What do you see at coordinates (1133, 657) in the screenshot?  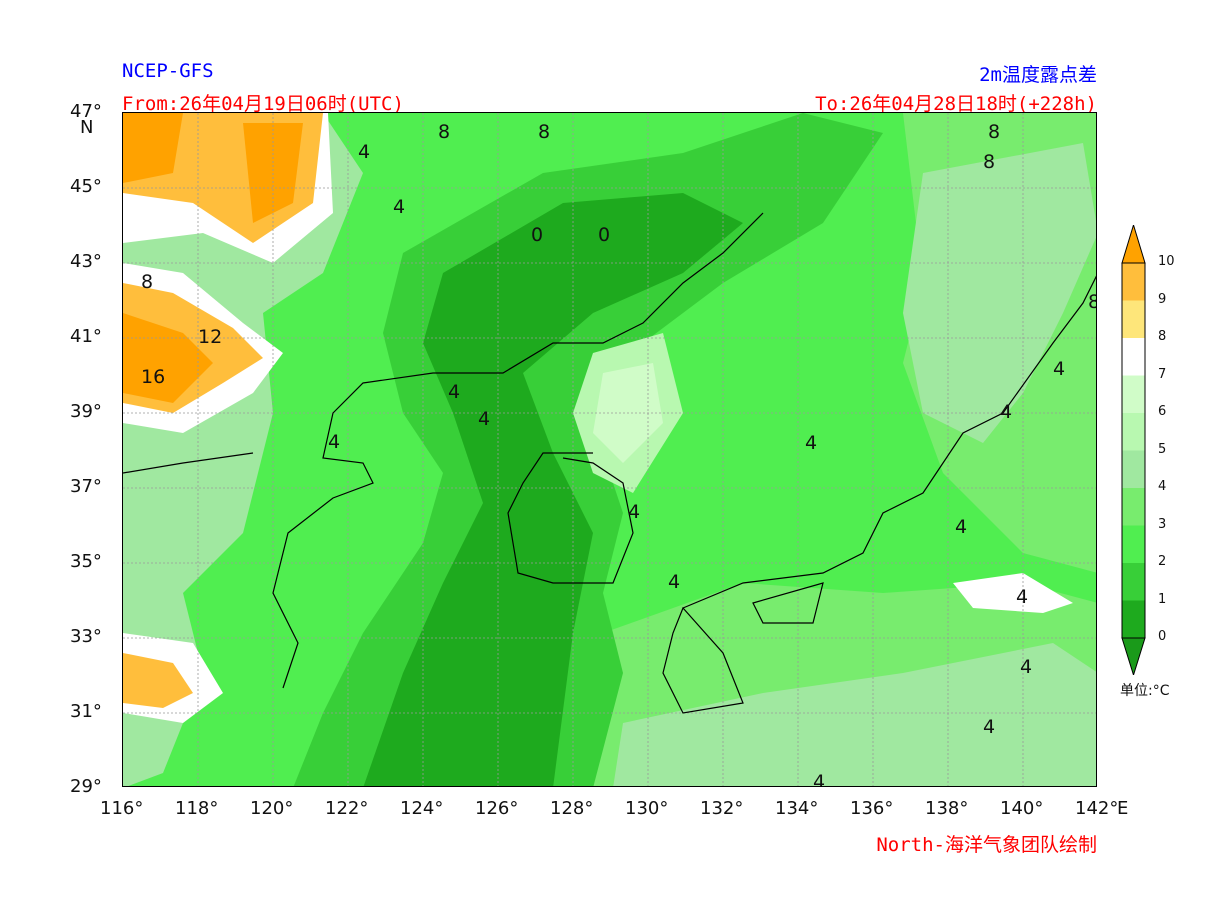 I see `colorbar-extend-min` at bounding box center [1133, 657].